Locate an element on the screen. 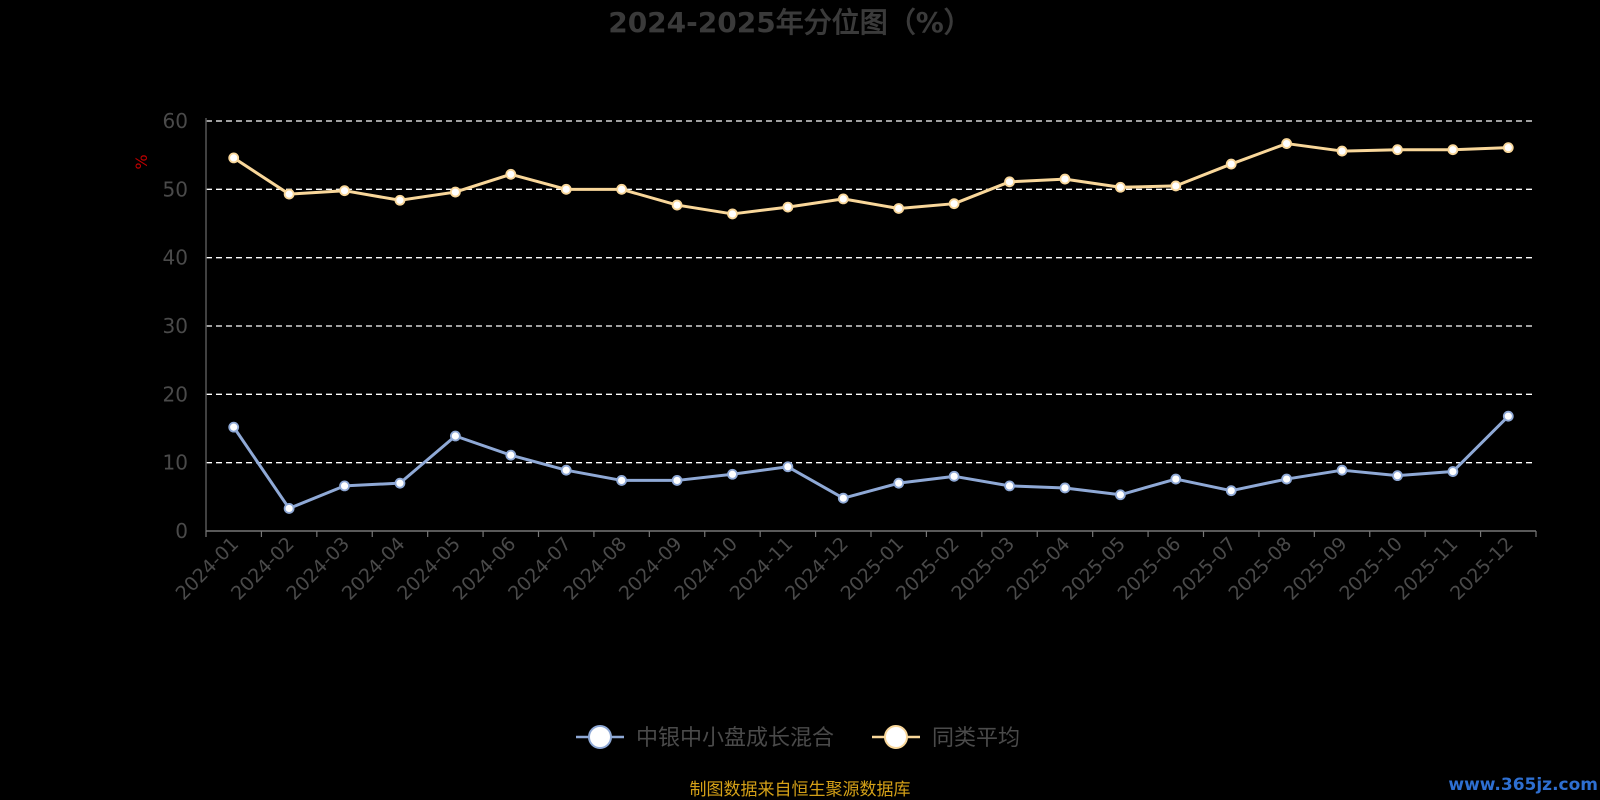 Image resolution: width=1600 pixels, height=800 pixels. y-tick-label: 60 is located at coordinates (175, 121).